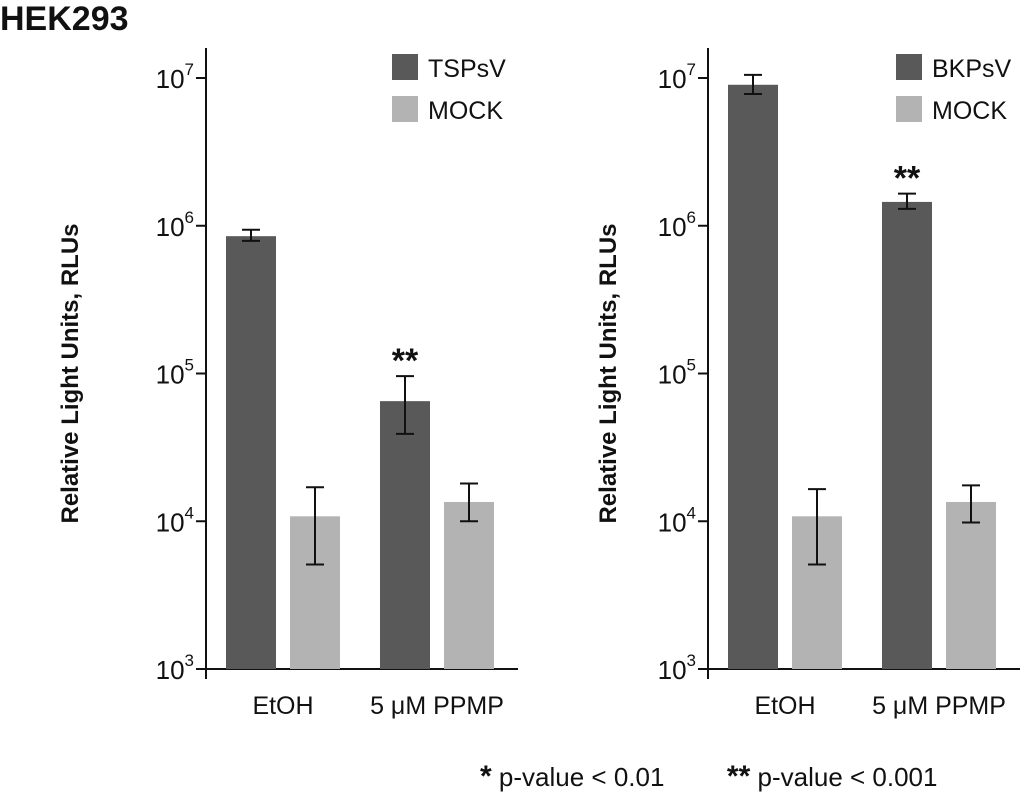  I want to click on double-star-text: p-value < 0.001, so click(847, 777).